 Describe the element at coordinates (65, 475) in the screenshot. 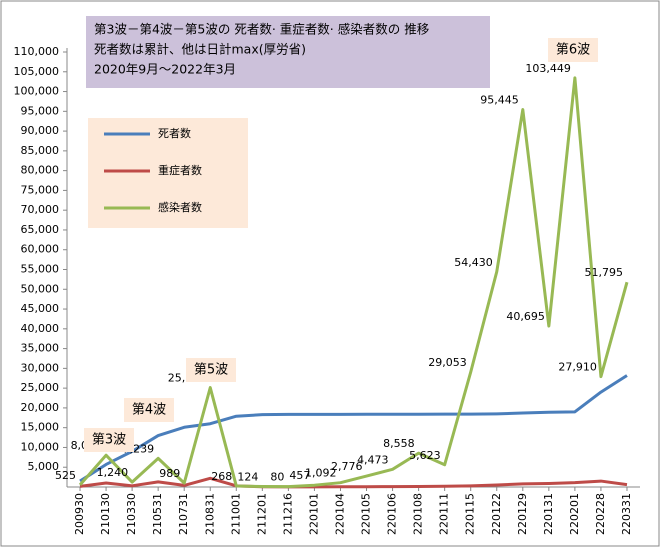

I see `data-label: 525` at that location.